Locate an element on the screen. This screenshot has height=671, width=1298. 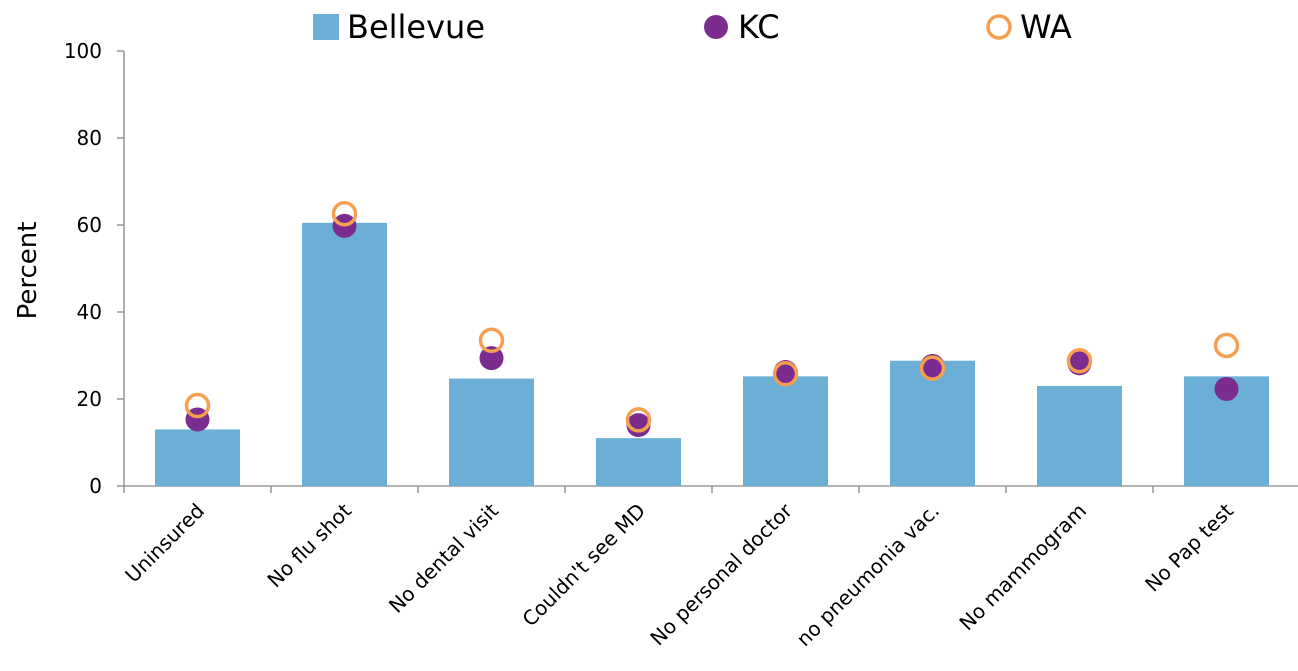
legend-label-wa: WA is located at coordinates (1046, 27).